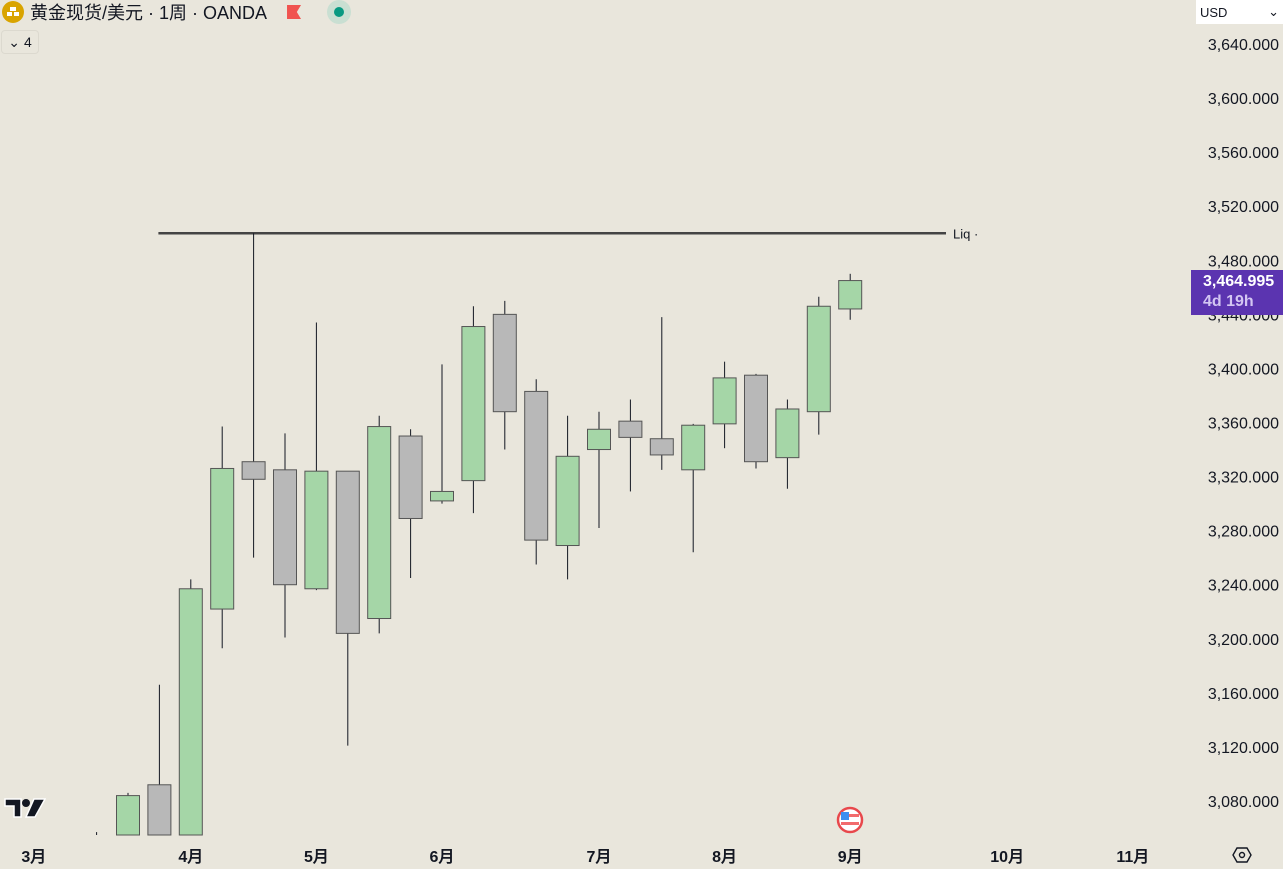 This screenshot has width=1283, height=869. Describe the element at coordinates (339, 12) in the screenshot. I see `market-open-icon` at that location.